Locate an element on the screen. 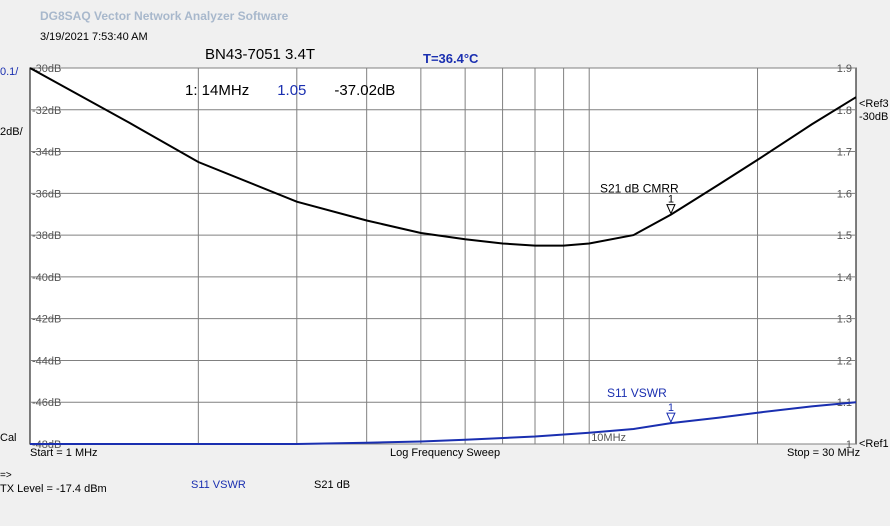 The width and height of the screenshot is (890, 526). right-axis-ticks: 1.91.81.71.61.51.41.31.21.11 is located at coordinates (844, 257).